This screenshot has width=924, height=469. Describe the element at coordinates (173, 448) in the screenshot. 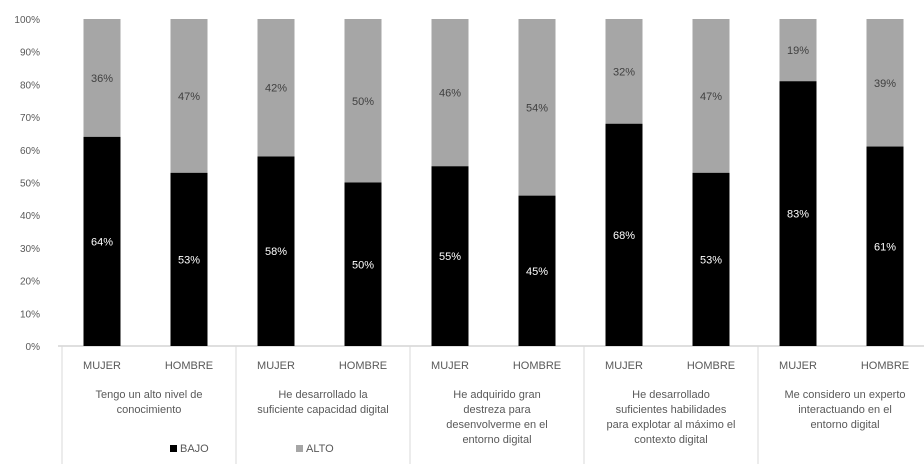

I see `legend-swatch-bajo` at that location.